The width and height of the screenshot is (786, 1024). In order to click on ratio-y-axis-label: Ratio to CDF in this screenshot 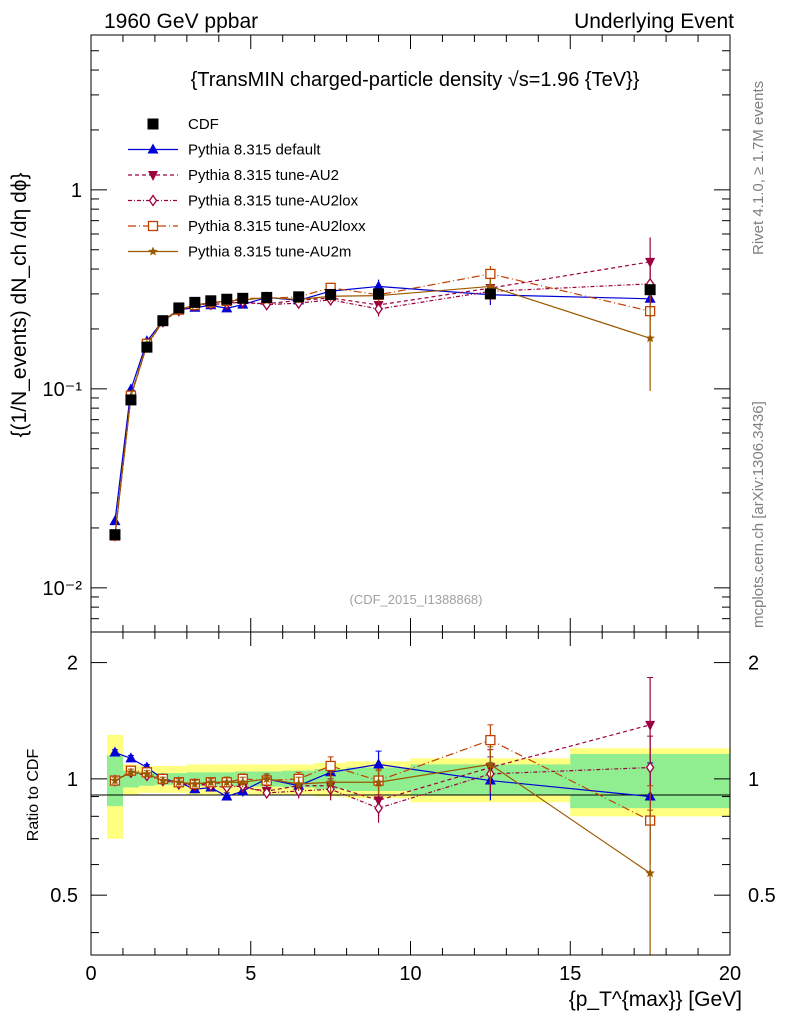, I will do `click(33, 795)`.